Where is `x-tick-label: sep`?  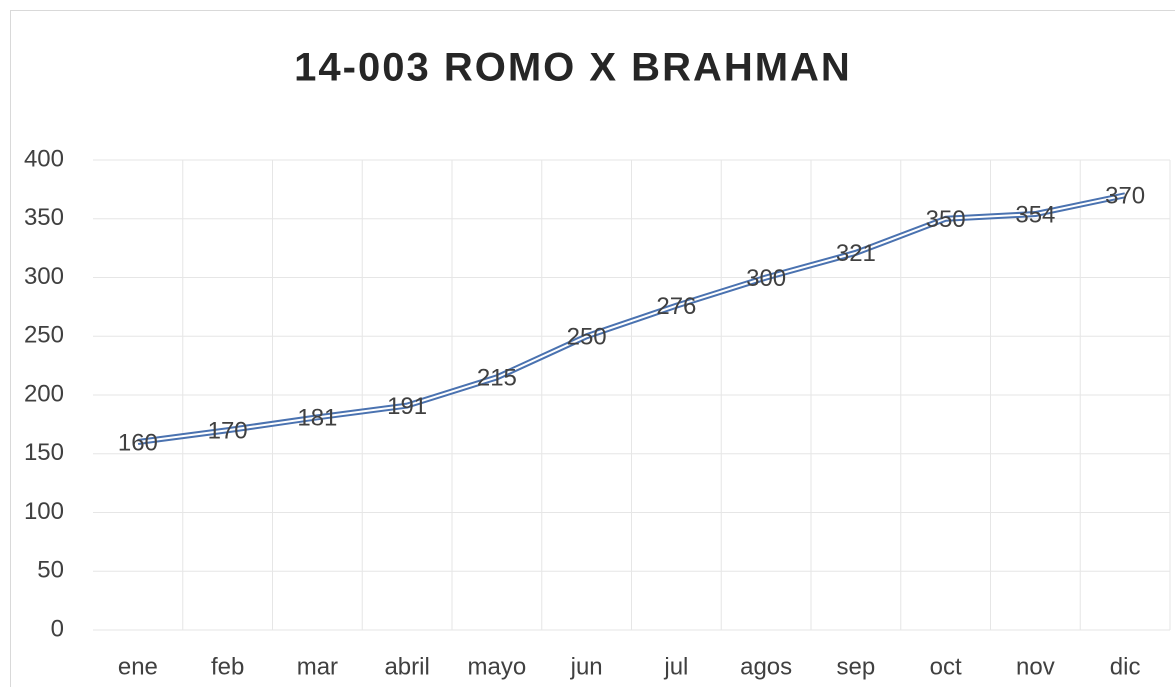 x-tick-label: sep is located at coordinates (856, 666).